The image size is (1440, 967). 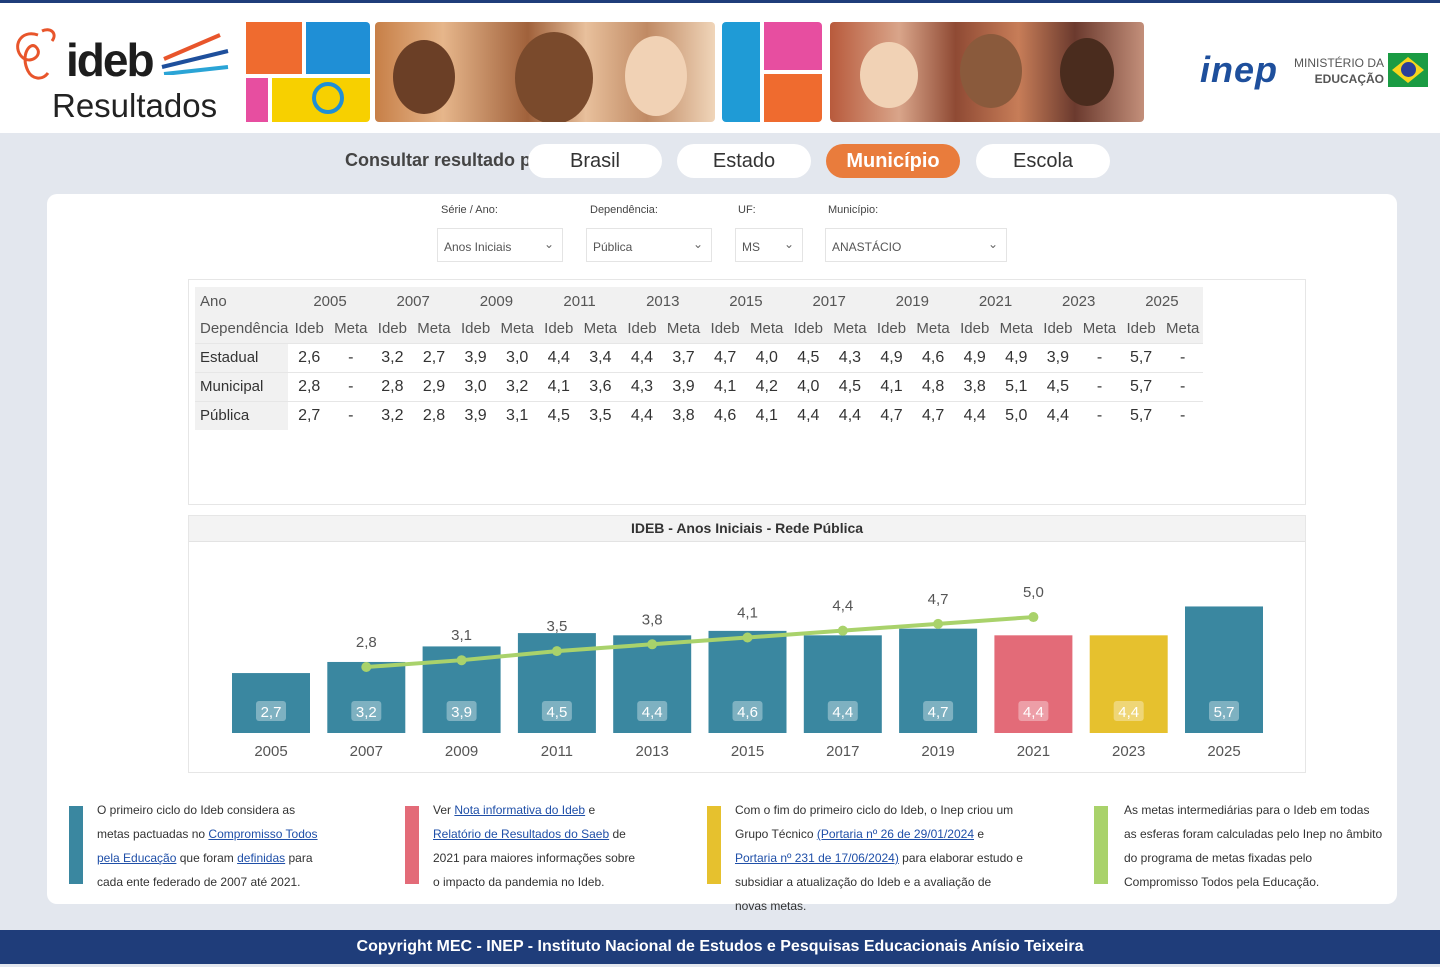 What do you see at coordinates (330, 301) in the screenshot?
I see `year-header-cell: 2005` at bounding box center [330, 301].